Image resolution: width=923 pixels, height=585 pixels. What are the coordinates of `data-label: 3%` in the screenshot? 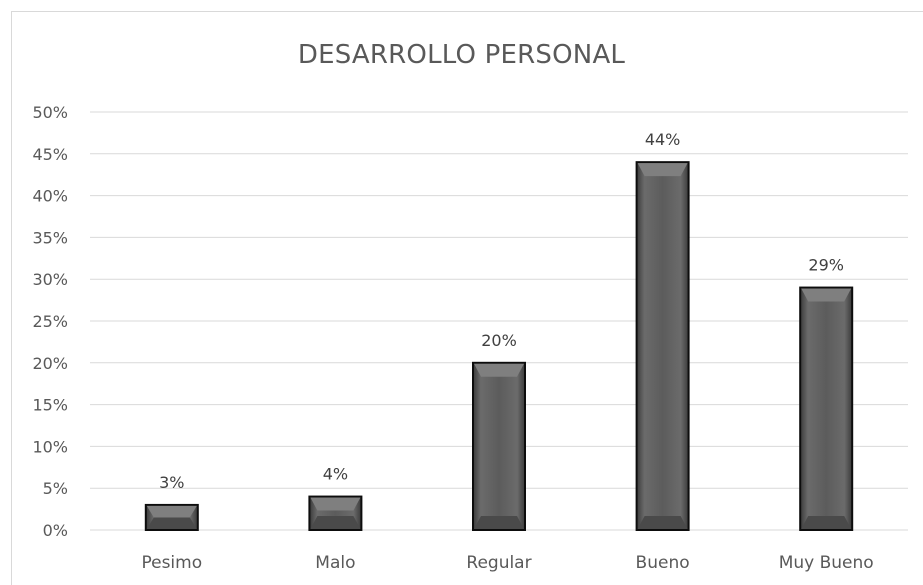 It's located at (171, 482).